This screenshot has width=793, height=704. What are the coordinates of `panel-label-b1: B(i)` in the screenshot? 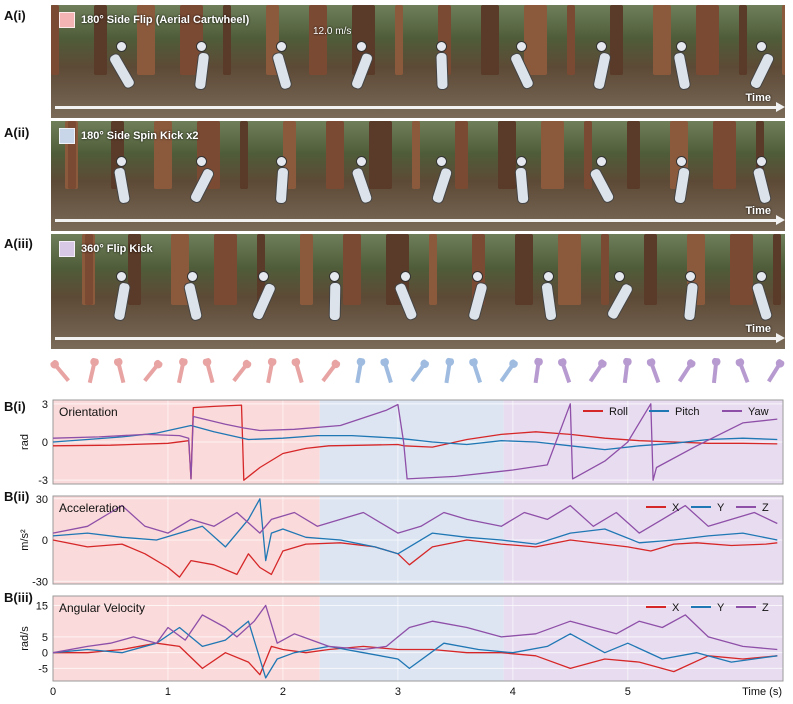 It's located at (15, 406).